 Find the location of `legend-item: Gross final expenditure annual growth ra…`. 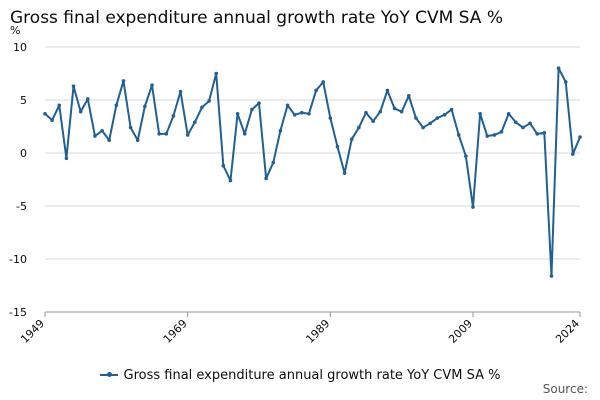

legend-item: Gross final expenditure annual growth ra… is located at coordinates (300, 375).